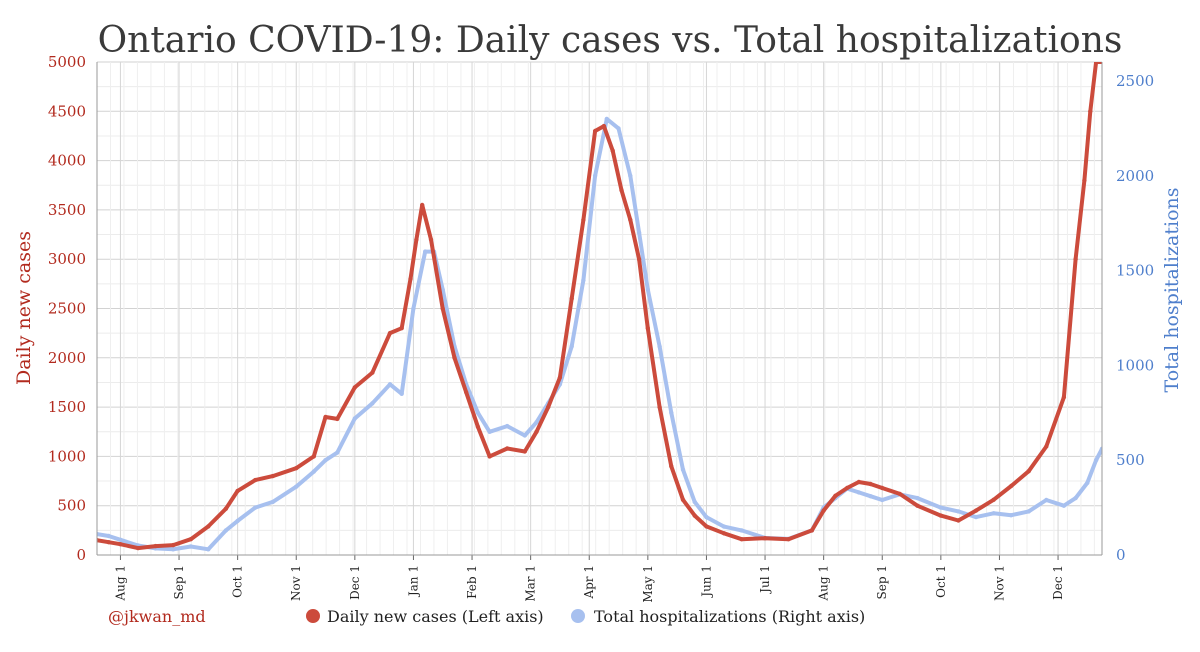  Describe the element at coordinates (729, 616) in the screenshot. I see `legend-label-hospitalizations: Total hospitalizations (Right axis)` at that location.